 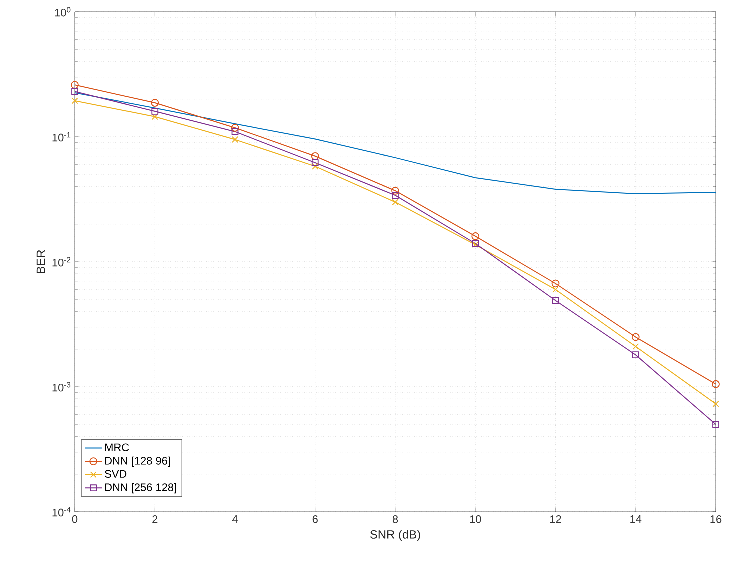 I want to click on x-axis-title: SNR (dB), so click(x=395, y=536).